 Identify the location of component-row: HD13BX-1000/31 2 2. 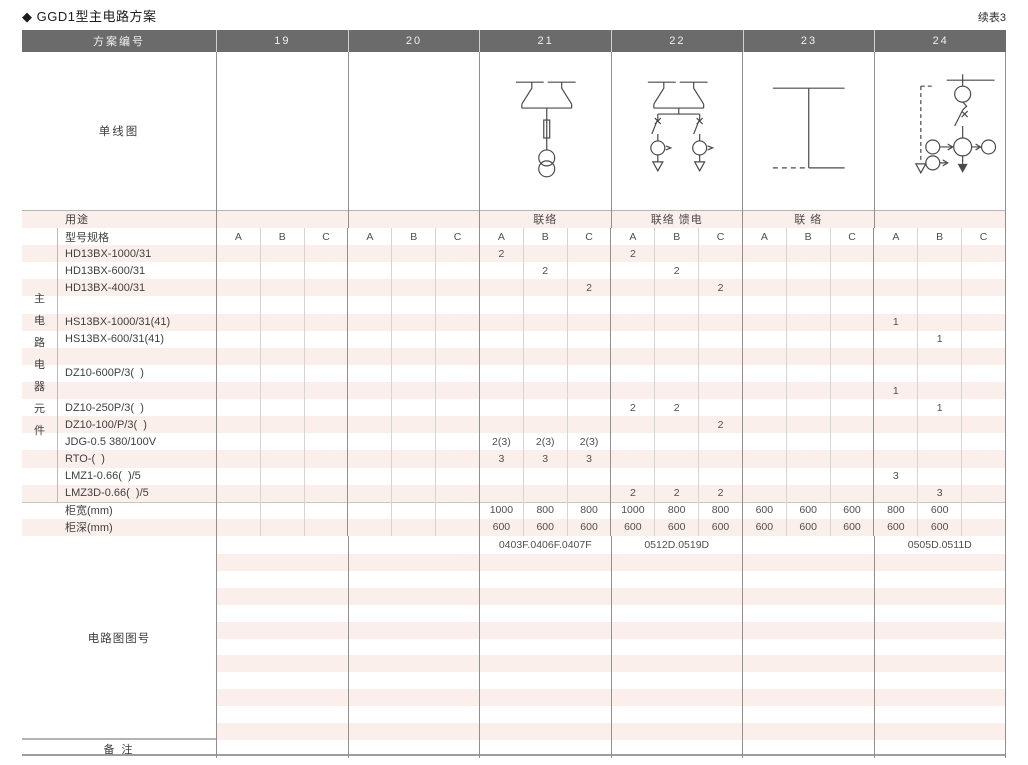
(514, 254).